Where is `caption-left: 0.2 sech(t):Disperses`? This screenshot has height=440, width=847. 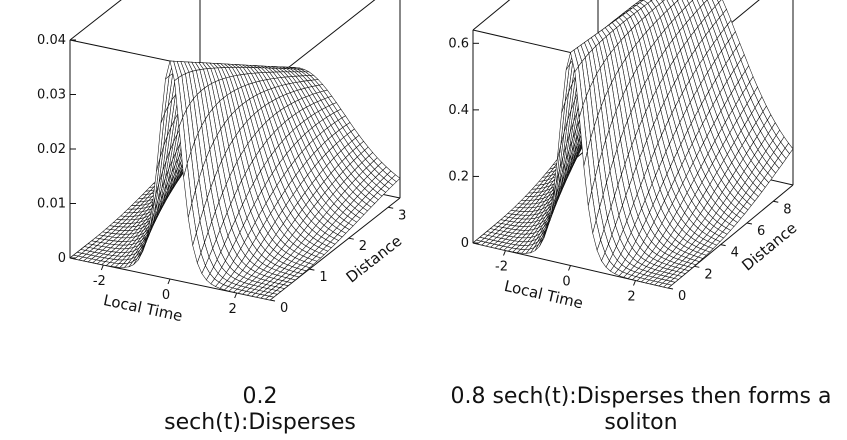 caption-left: 0.2 sech(t):Disperses is located at coordinates (260, 409).